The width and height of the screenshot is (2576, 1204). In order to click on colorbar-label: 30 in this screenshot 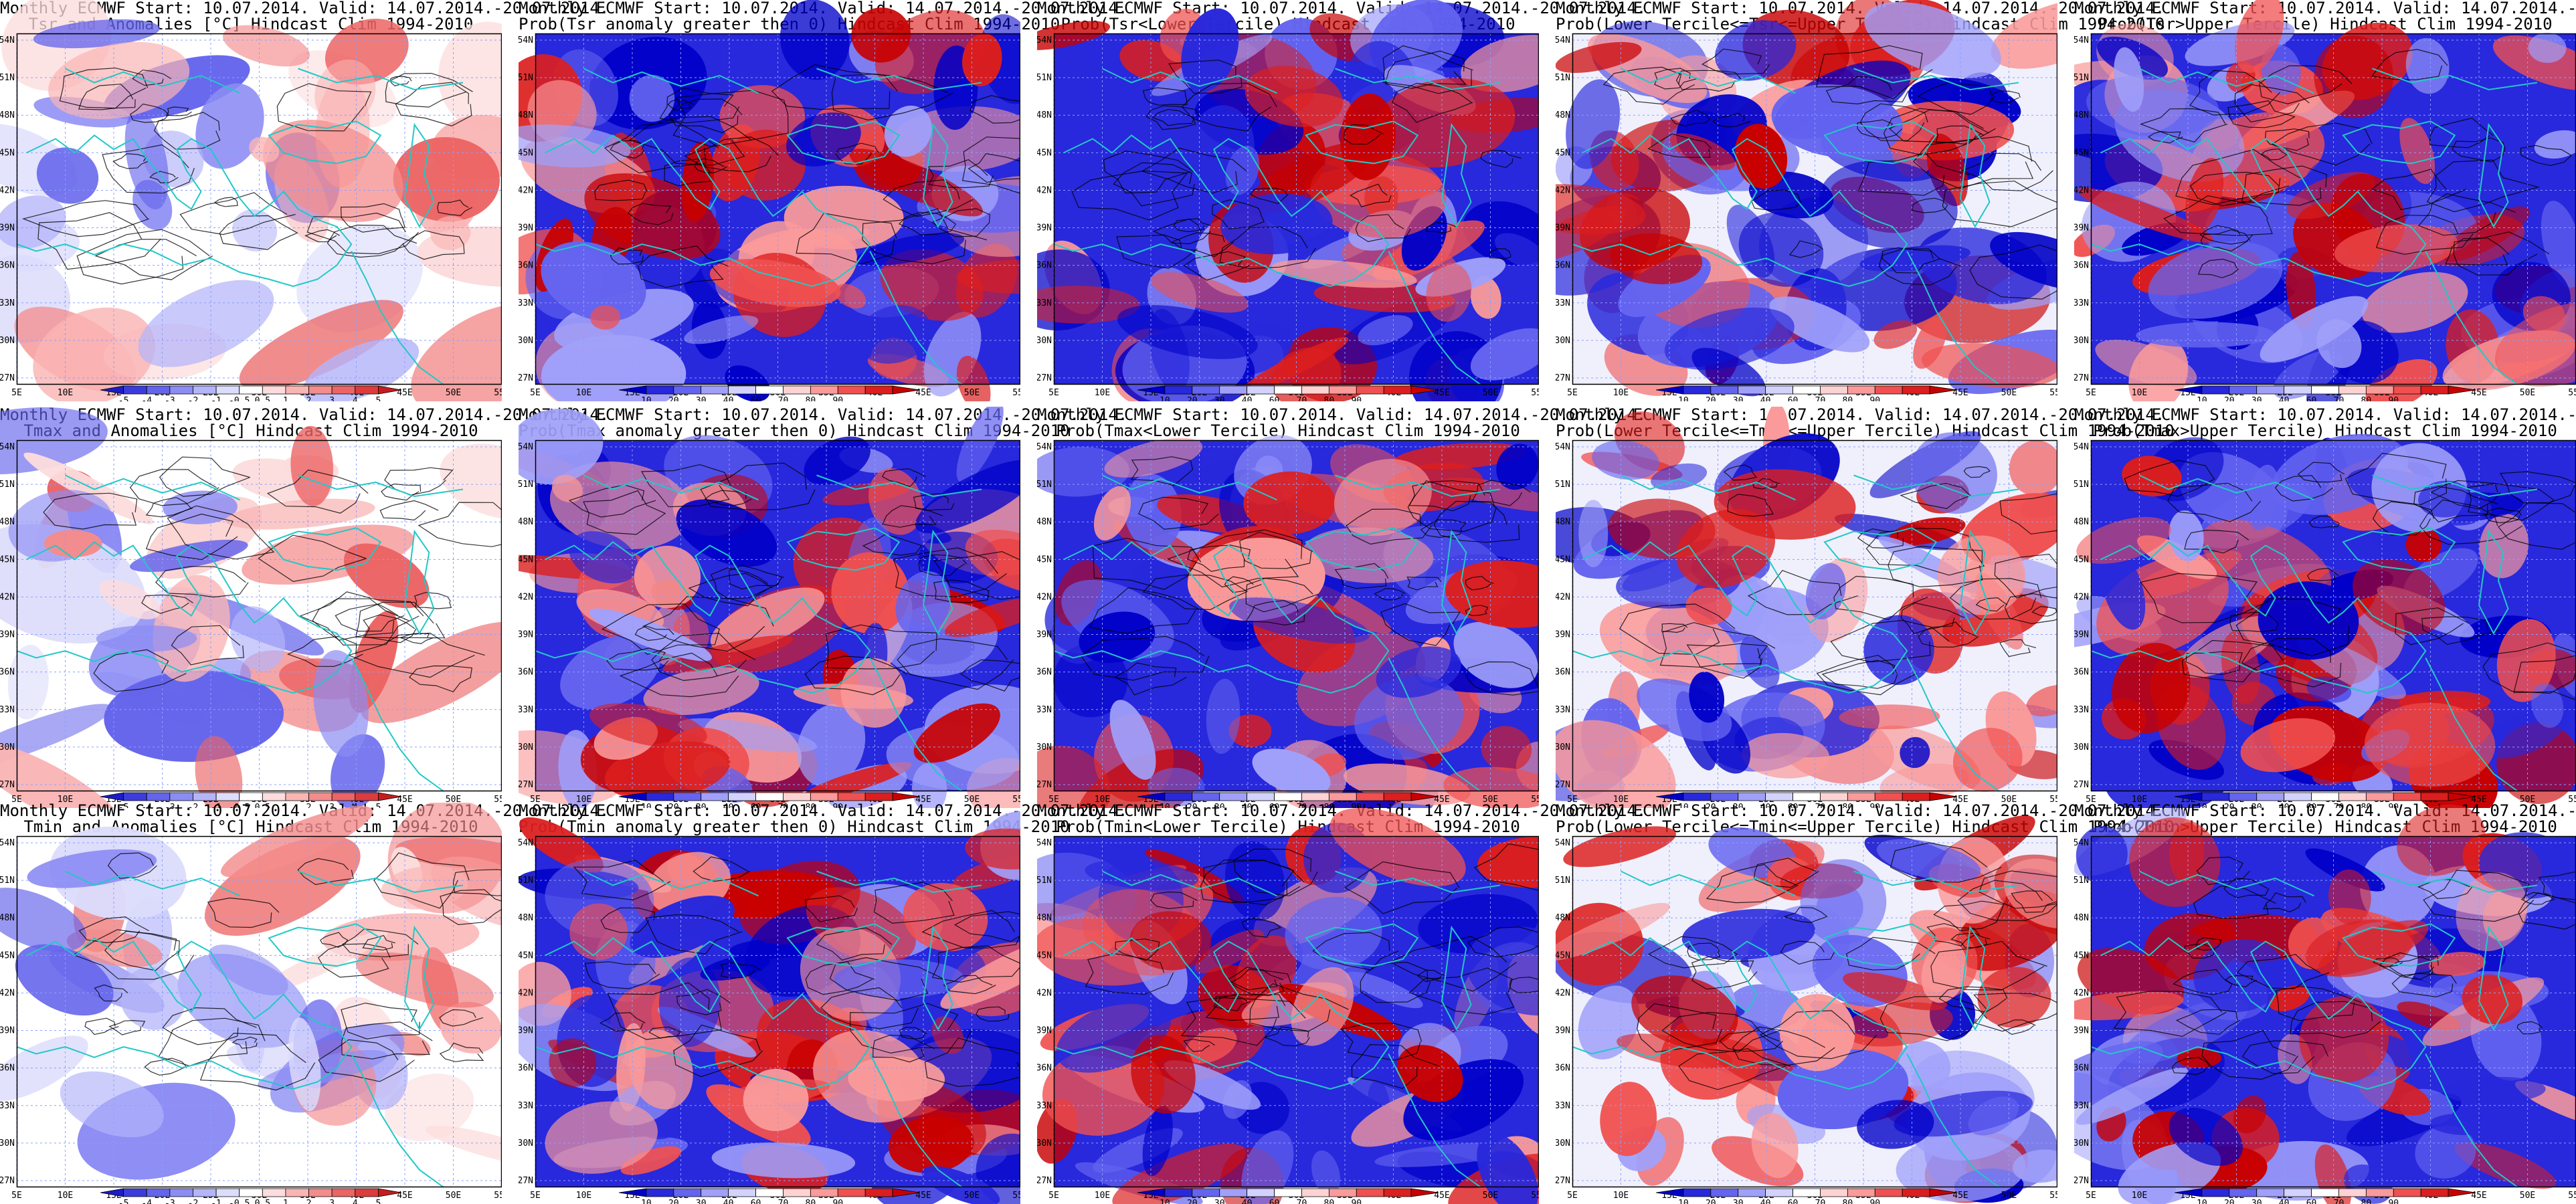, I will do `click(701, 805)`.